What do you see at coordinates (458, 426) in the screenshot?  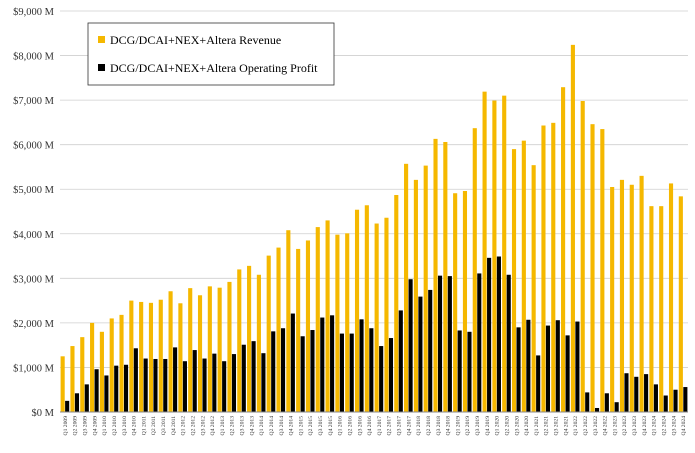 I see `x-tick-label: Q1 2019` at bounding box center [458, 426].